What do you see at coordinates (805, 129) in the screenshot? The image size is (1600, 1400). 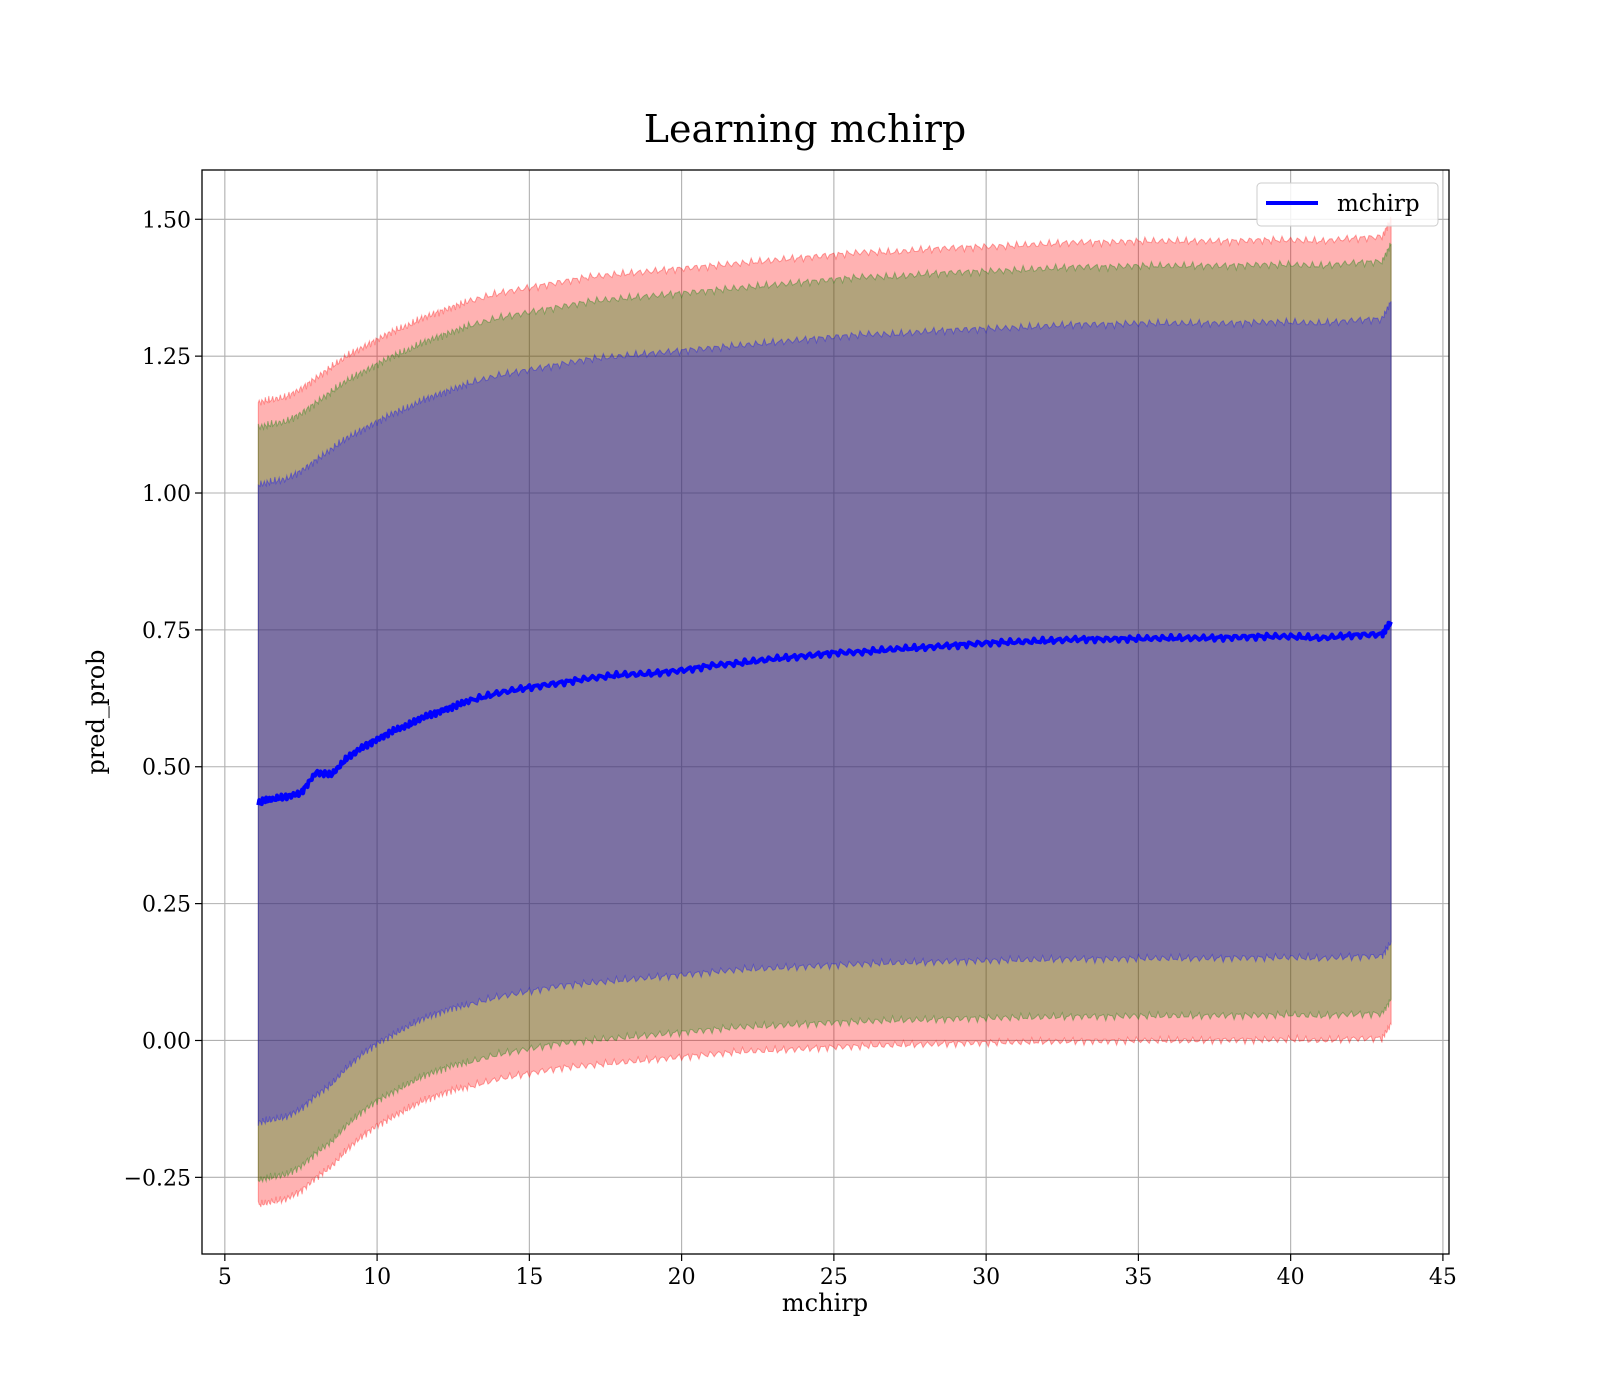 I see `chart-title: Learning mchirp` at bounding box center [805, 129].